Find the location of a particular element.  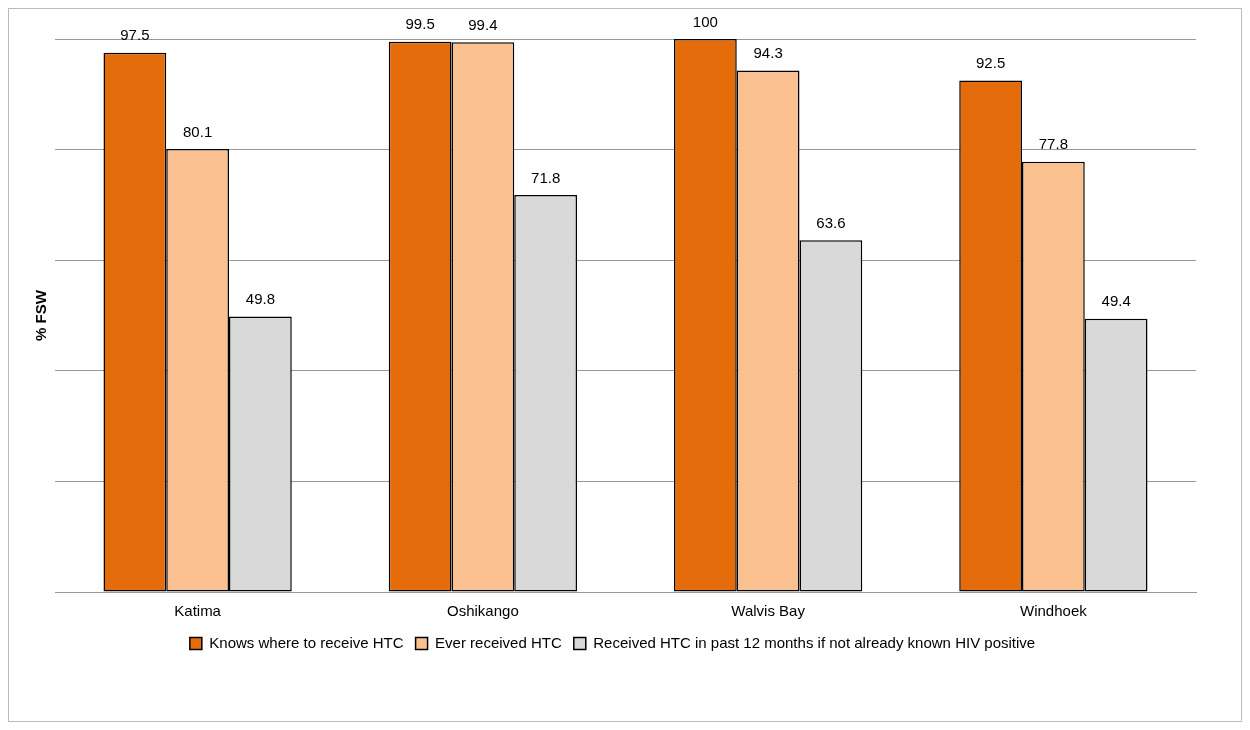

x-tick-label: Walvis Bay is located at coordinates (768, 611).